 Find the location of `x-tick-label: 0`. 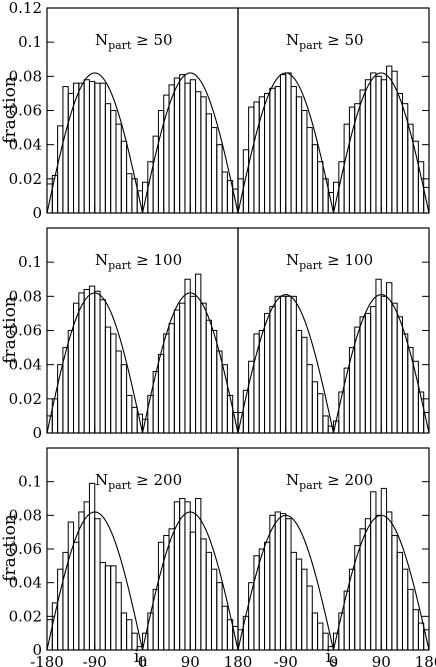

x-tick-label: 0 is located at coordinates (334, 660).